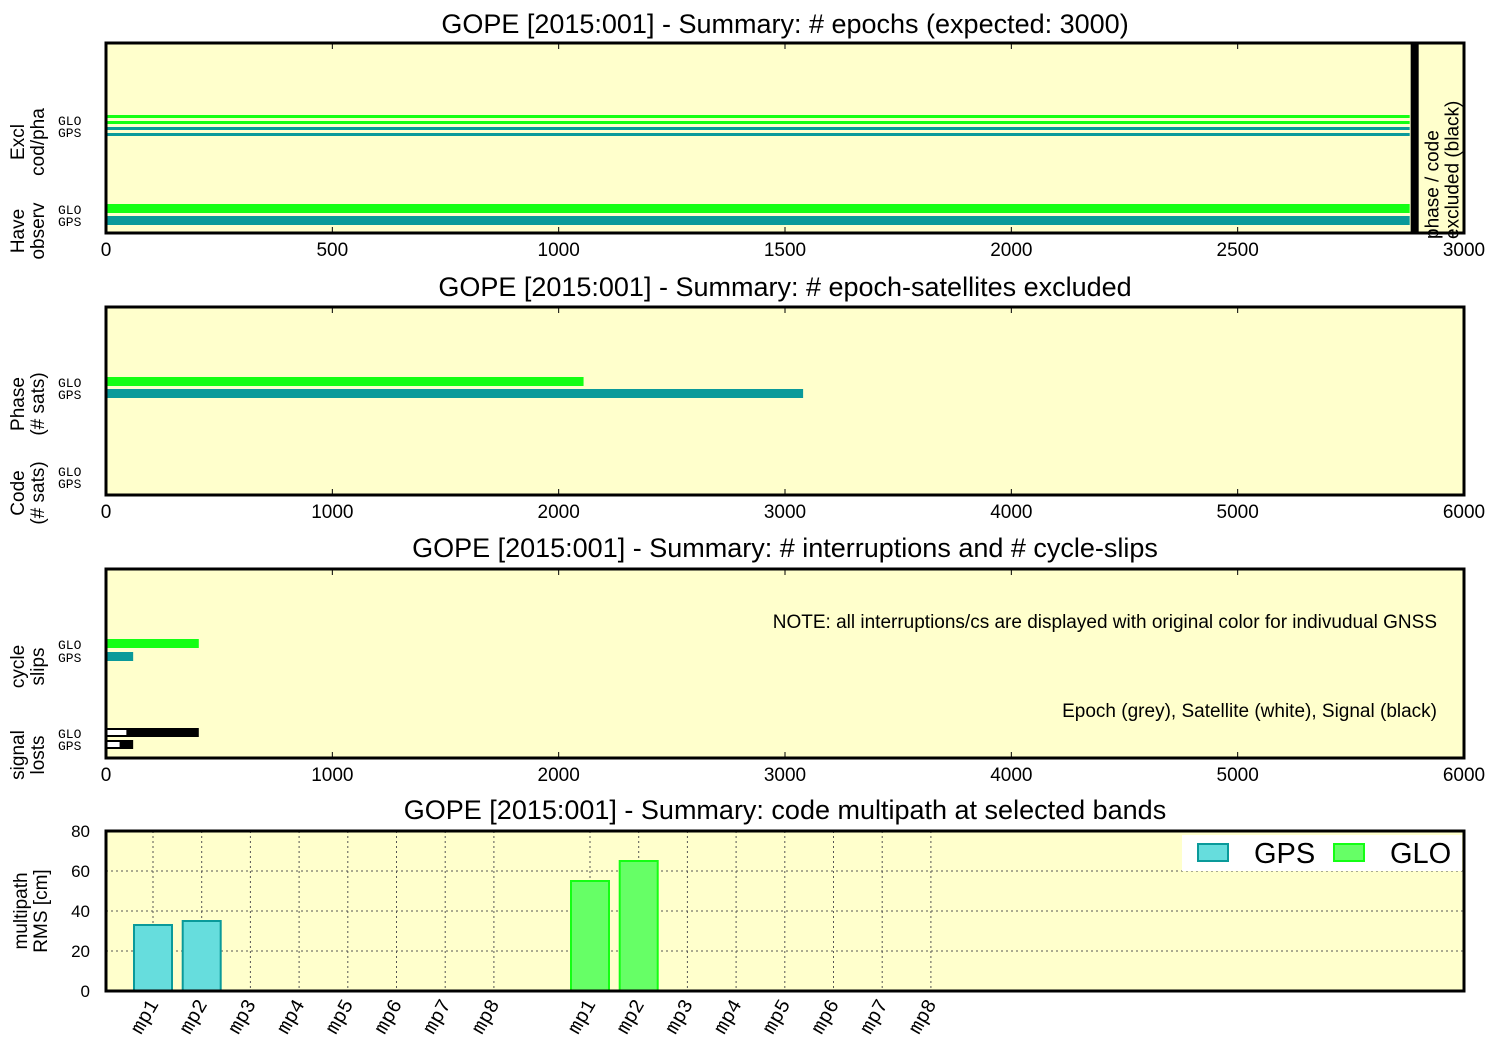  I want to click on bar-gps-satellite, so click(113, 744).